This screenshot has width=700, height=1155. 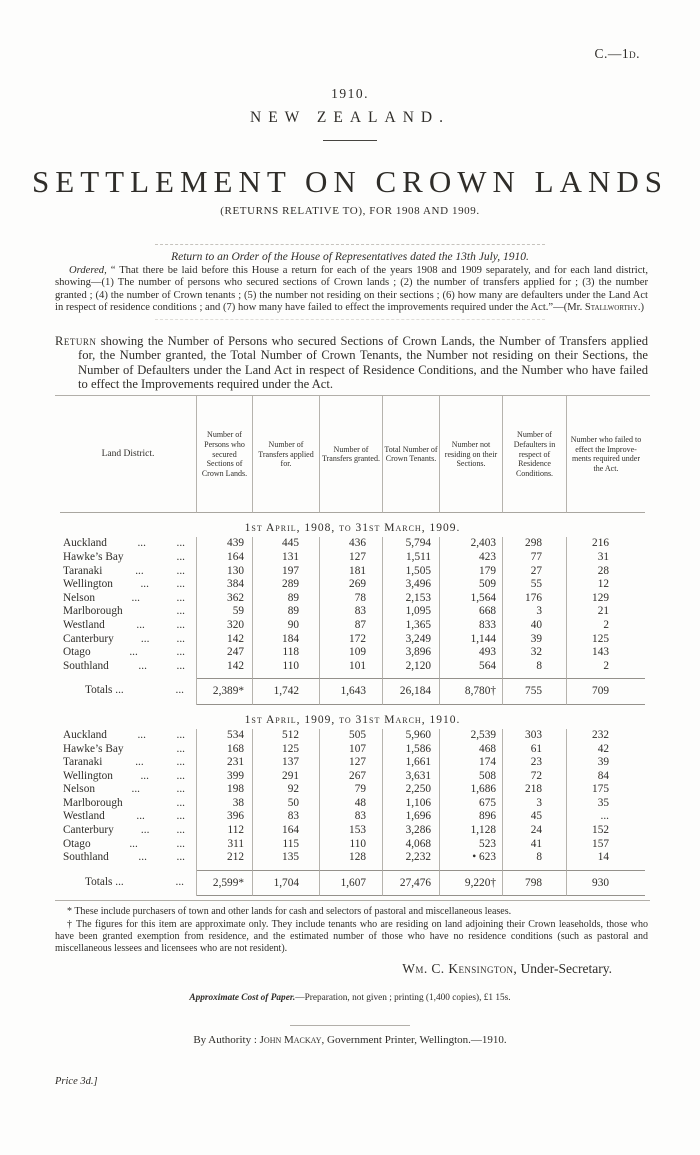 What do you see at coordinates (471, 858) in the screenshot?
I see `value-cell: • 623` at bounding box center [471, 858].